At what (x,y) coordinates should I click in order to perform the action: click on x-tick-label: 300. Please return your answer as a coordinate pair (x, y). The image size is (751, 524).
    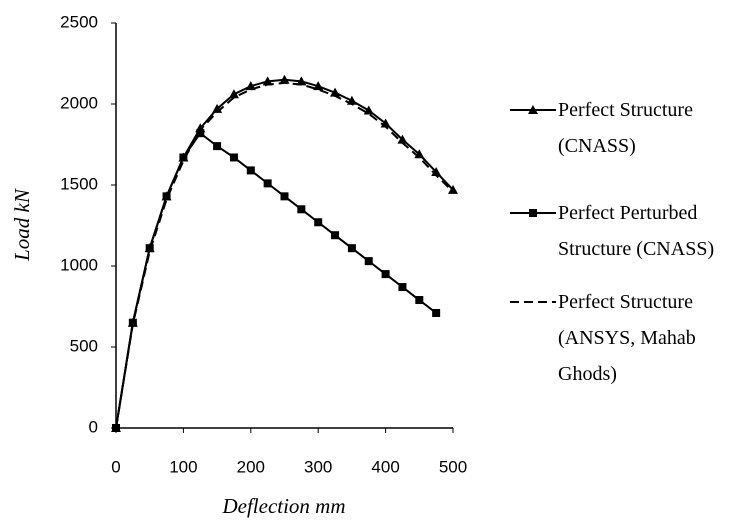
    Looking at the image, I should click on (318, 466).